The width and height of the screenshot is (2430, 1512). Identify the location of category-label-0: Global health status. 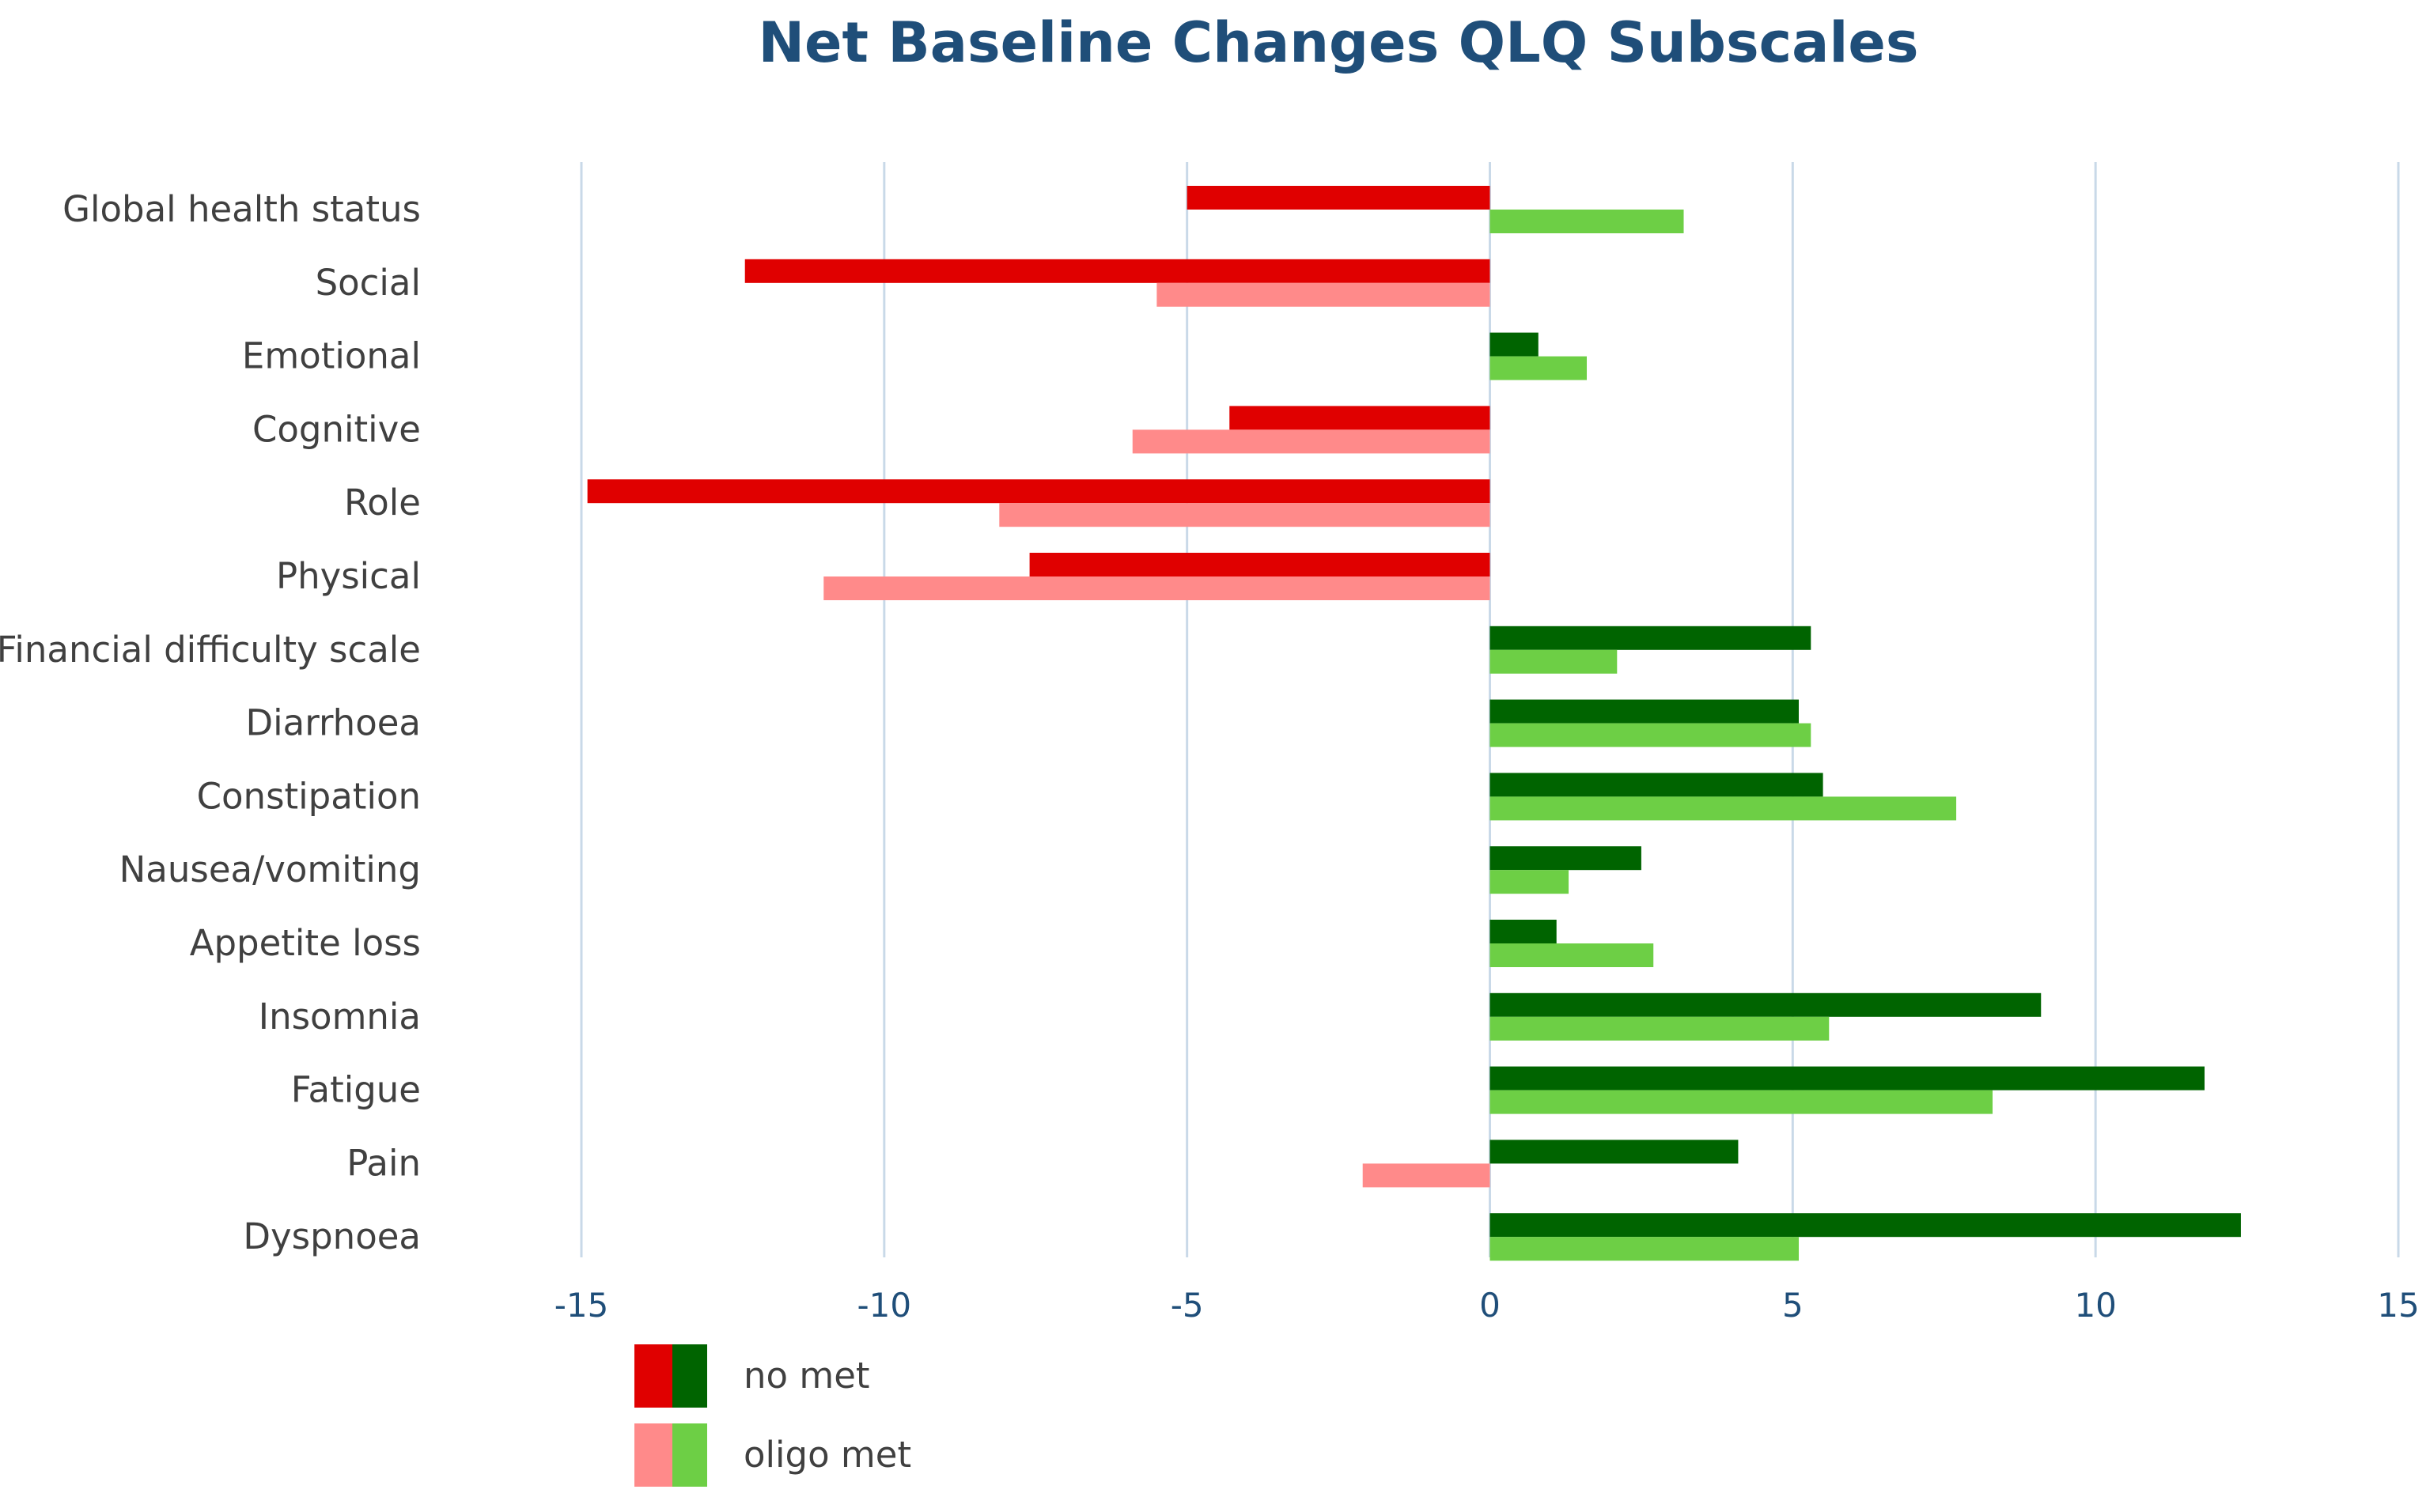
(241, 209).